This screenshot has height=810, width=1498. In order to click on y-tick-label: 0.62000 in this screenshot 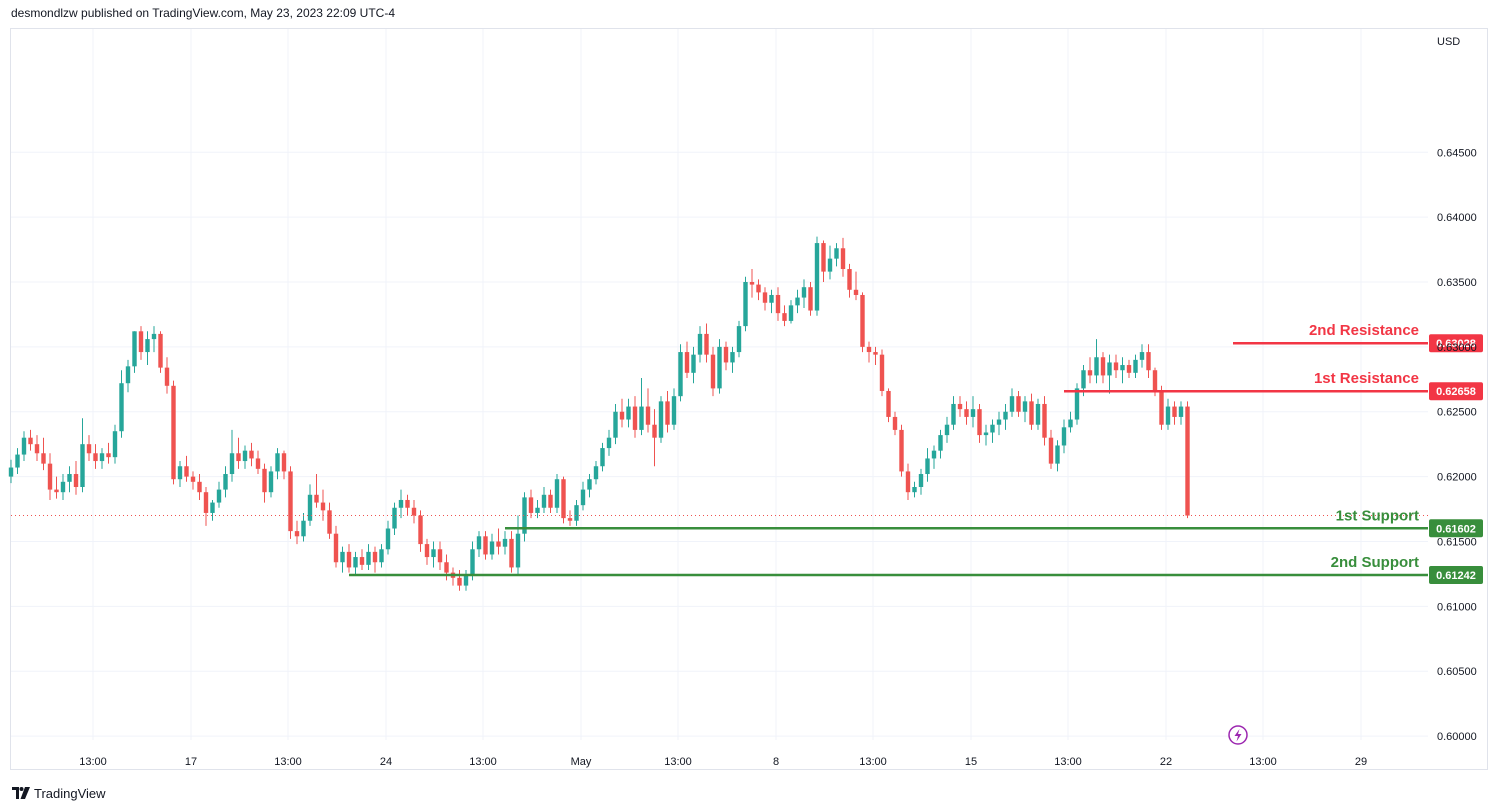, I will do `click(1457, 478)`.